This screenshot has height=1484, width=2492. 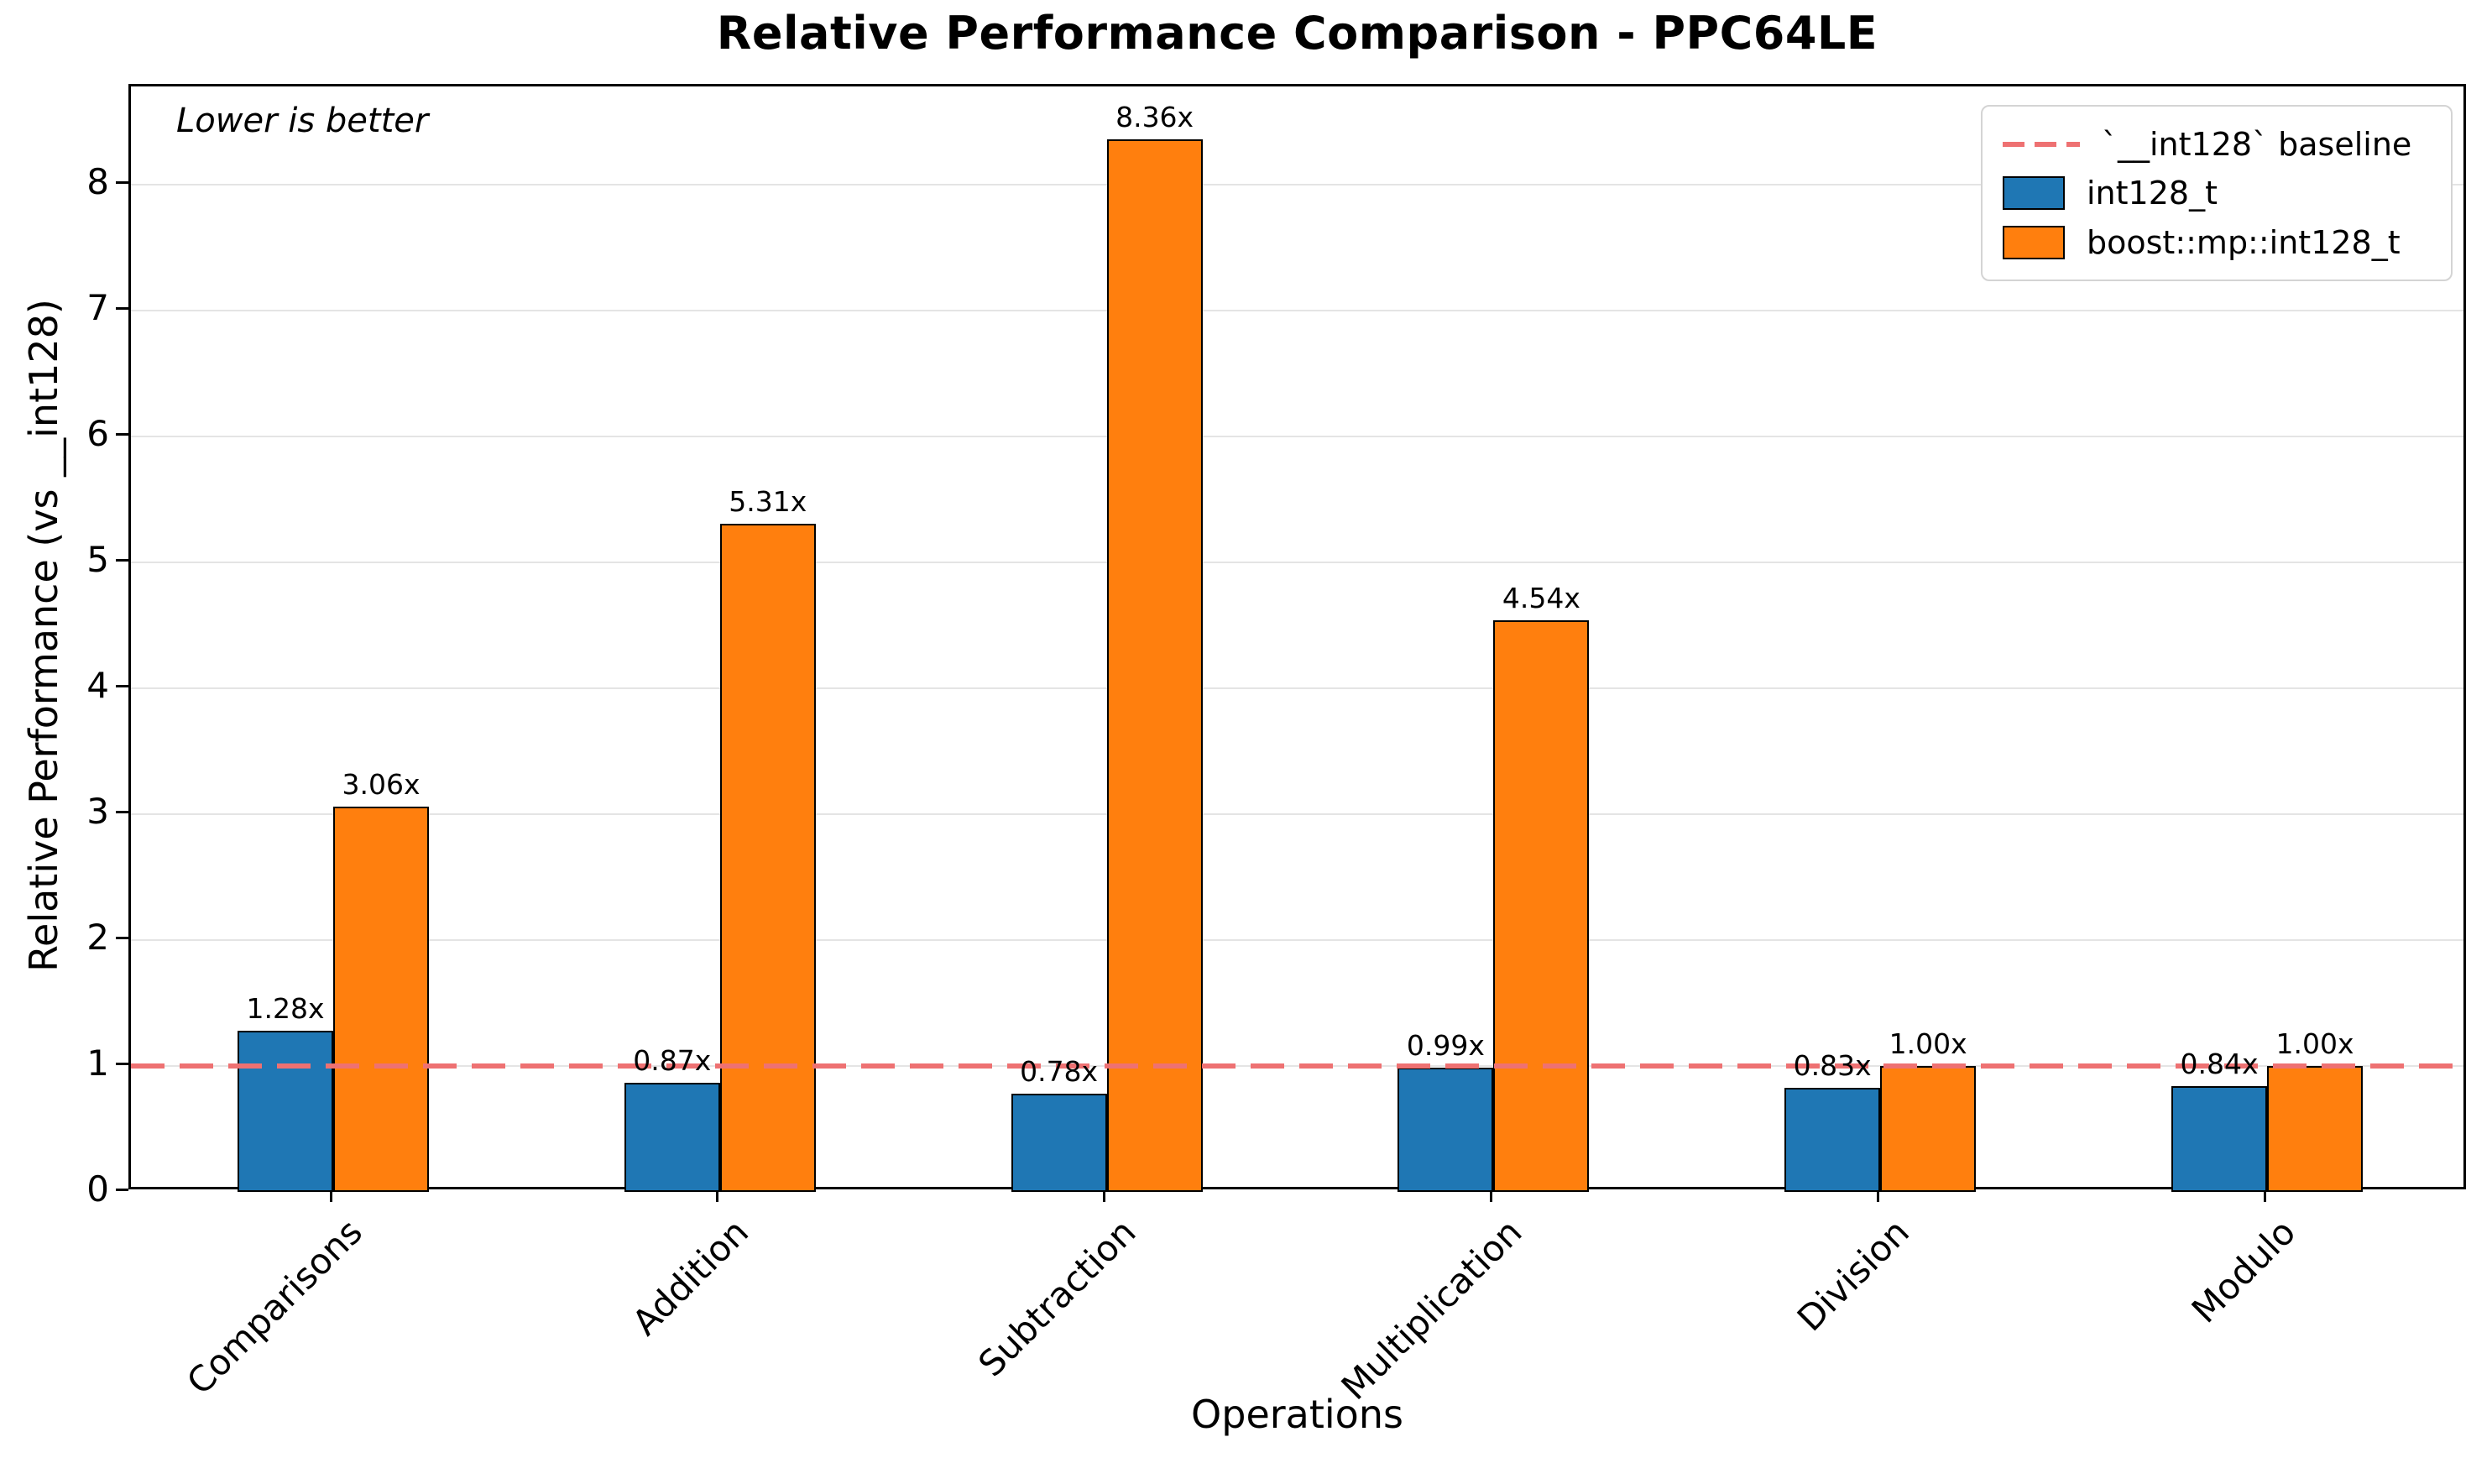 What do you see at coordinates (302, 121) in the screenshot?
I see `annotation-lower-is-better: Lower is better` at bounding box center [302, 121].